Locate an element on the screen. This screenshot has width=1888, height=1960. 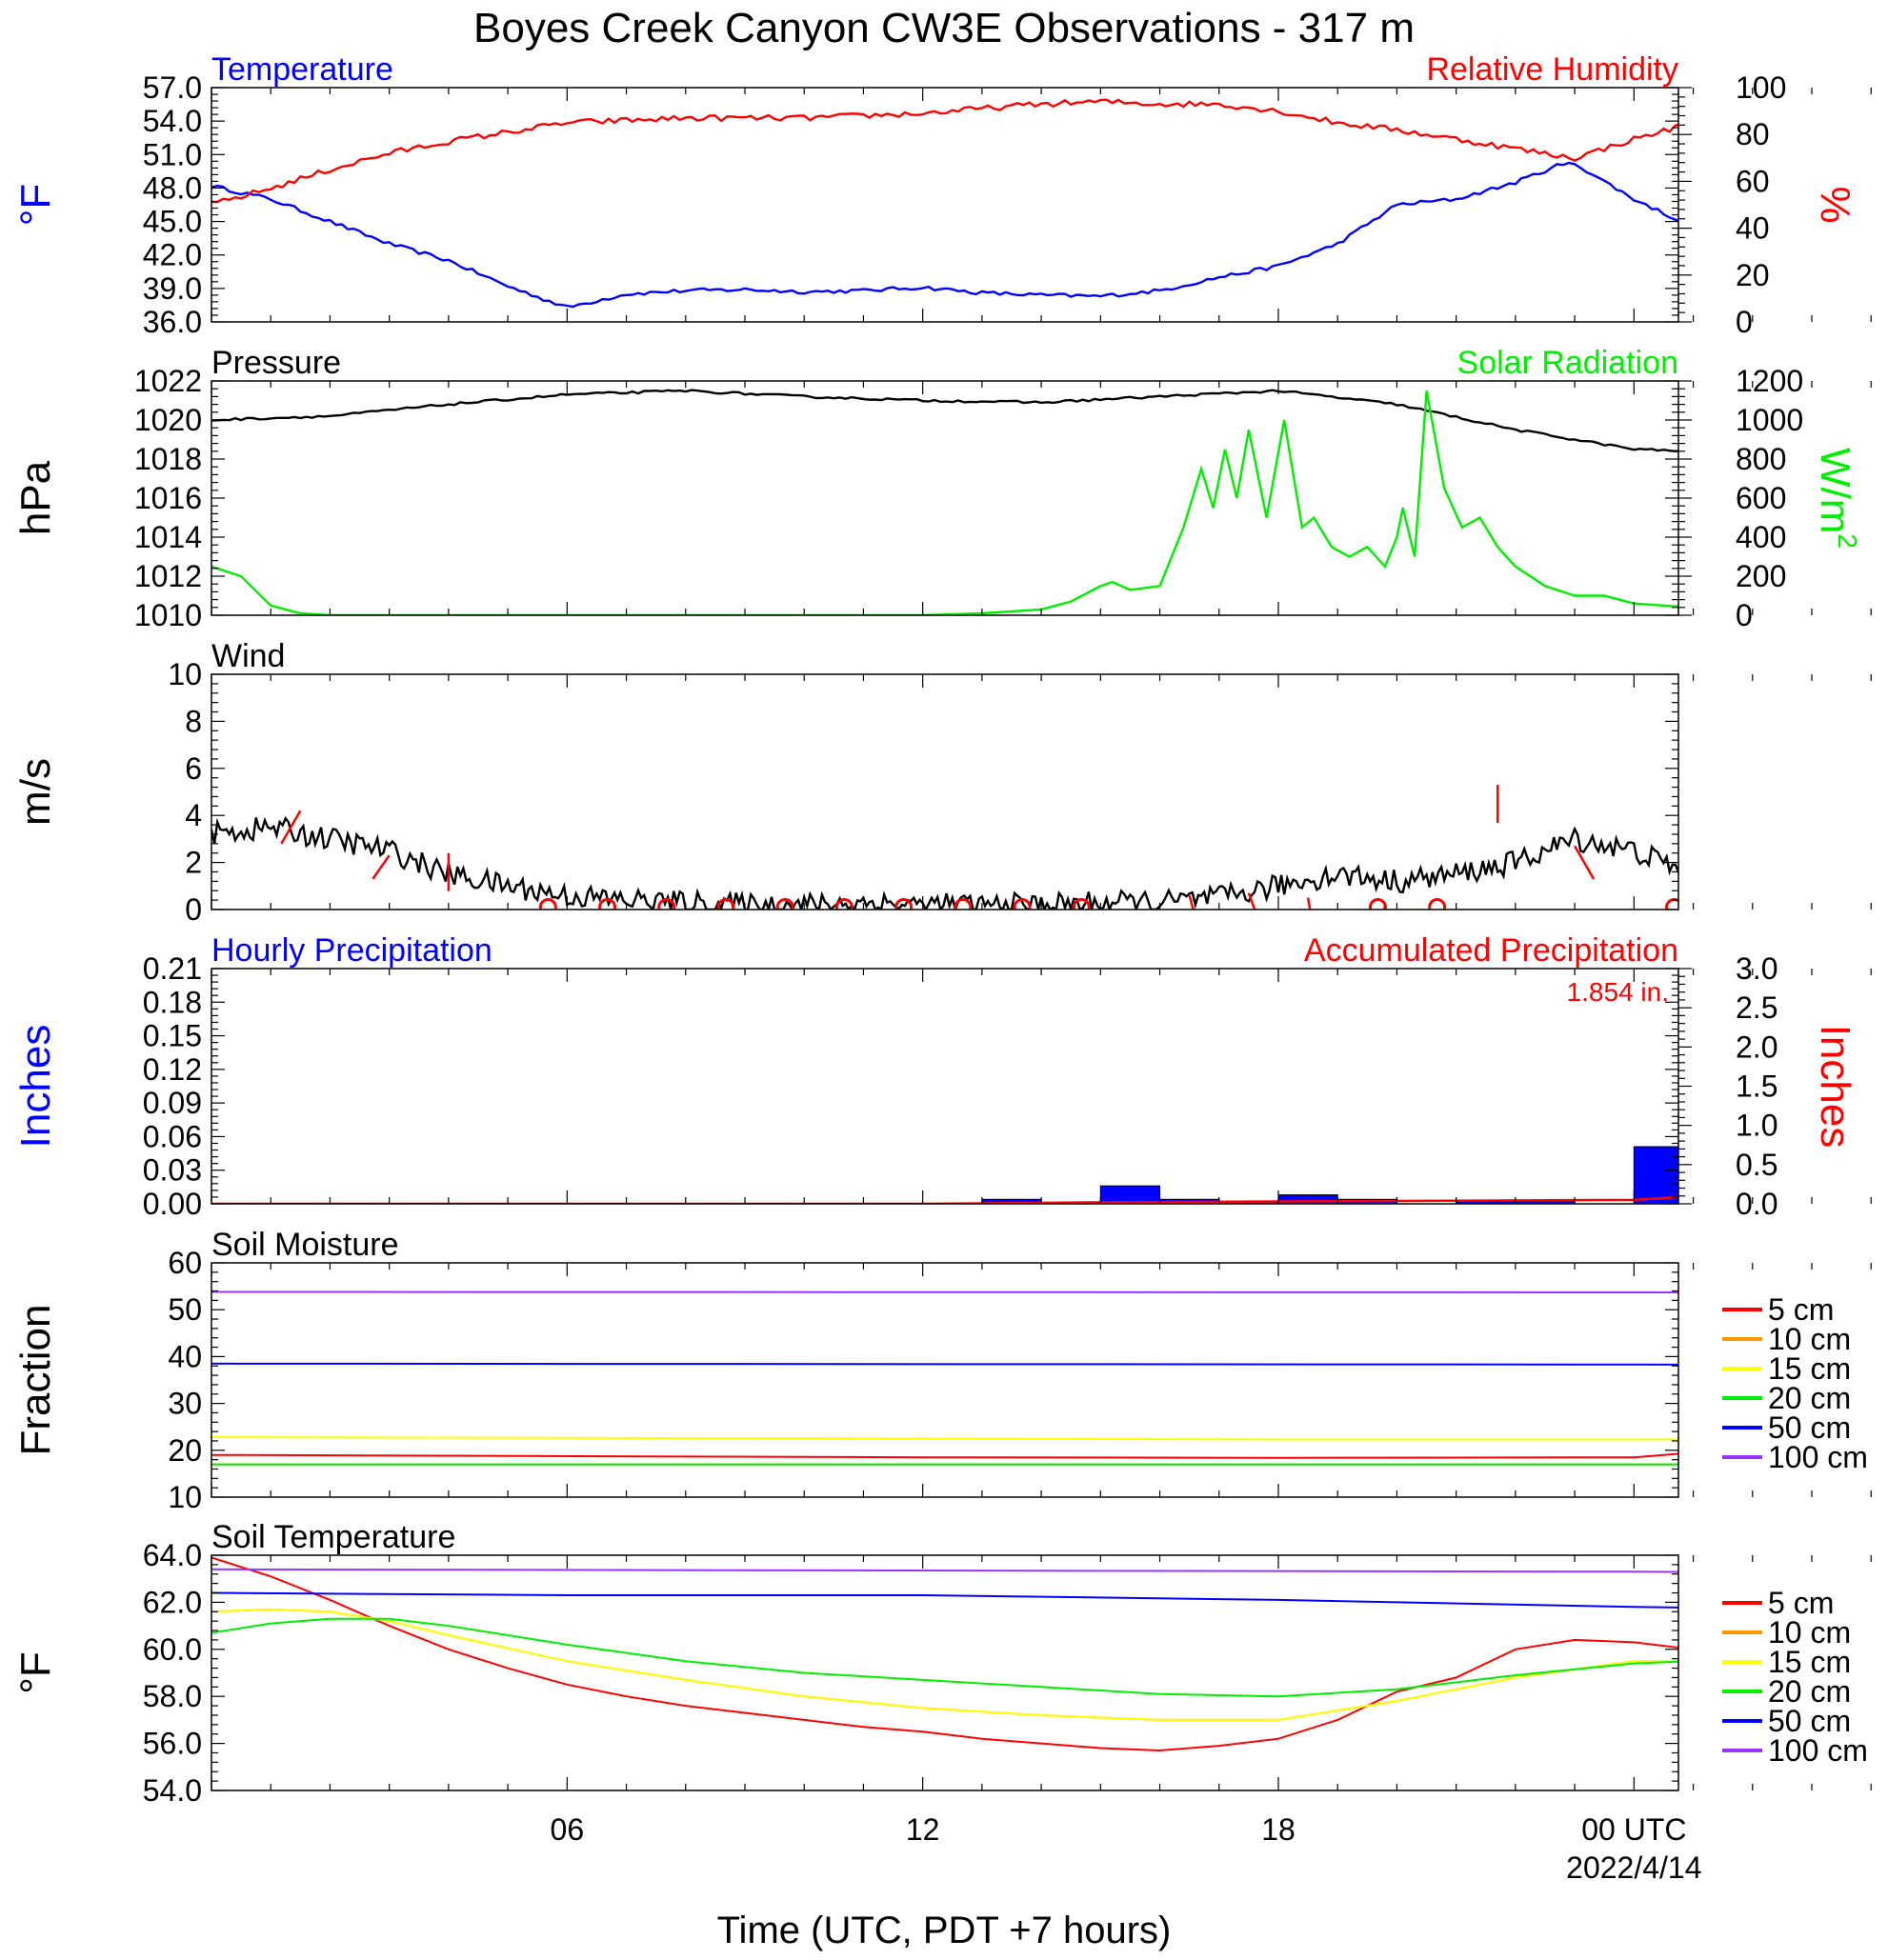
series-20-cm is located at coordinates (944, 1464).